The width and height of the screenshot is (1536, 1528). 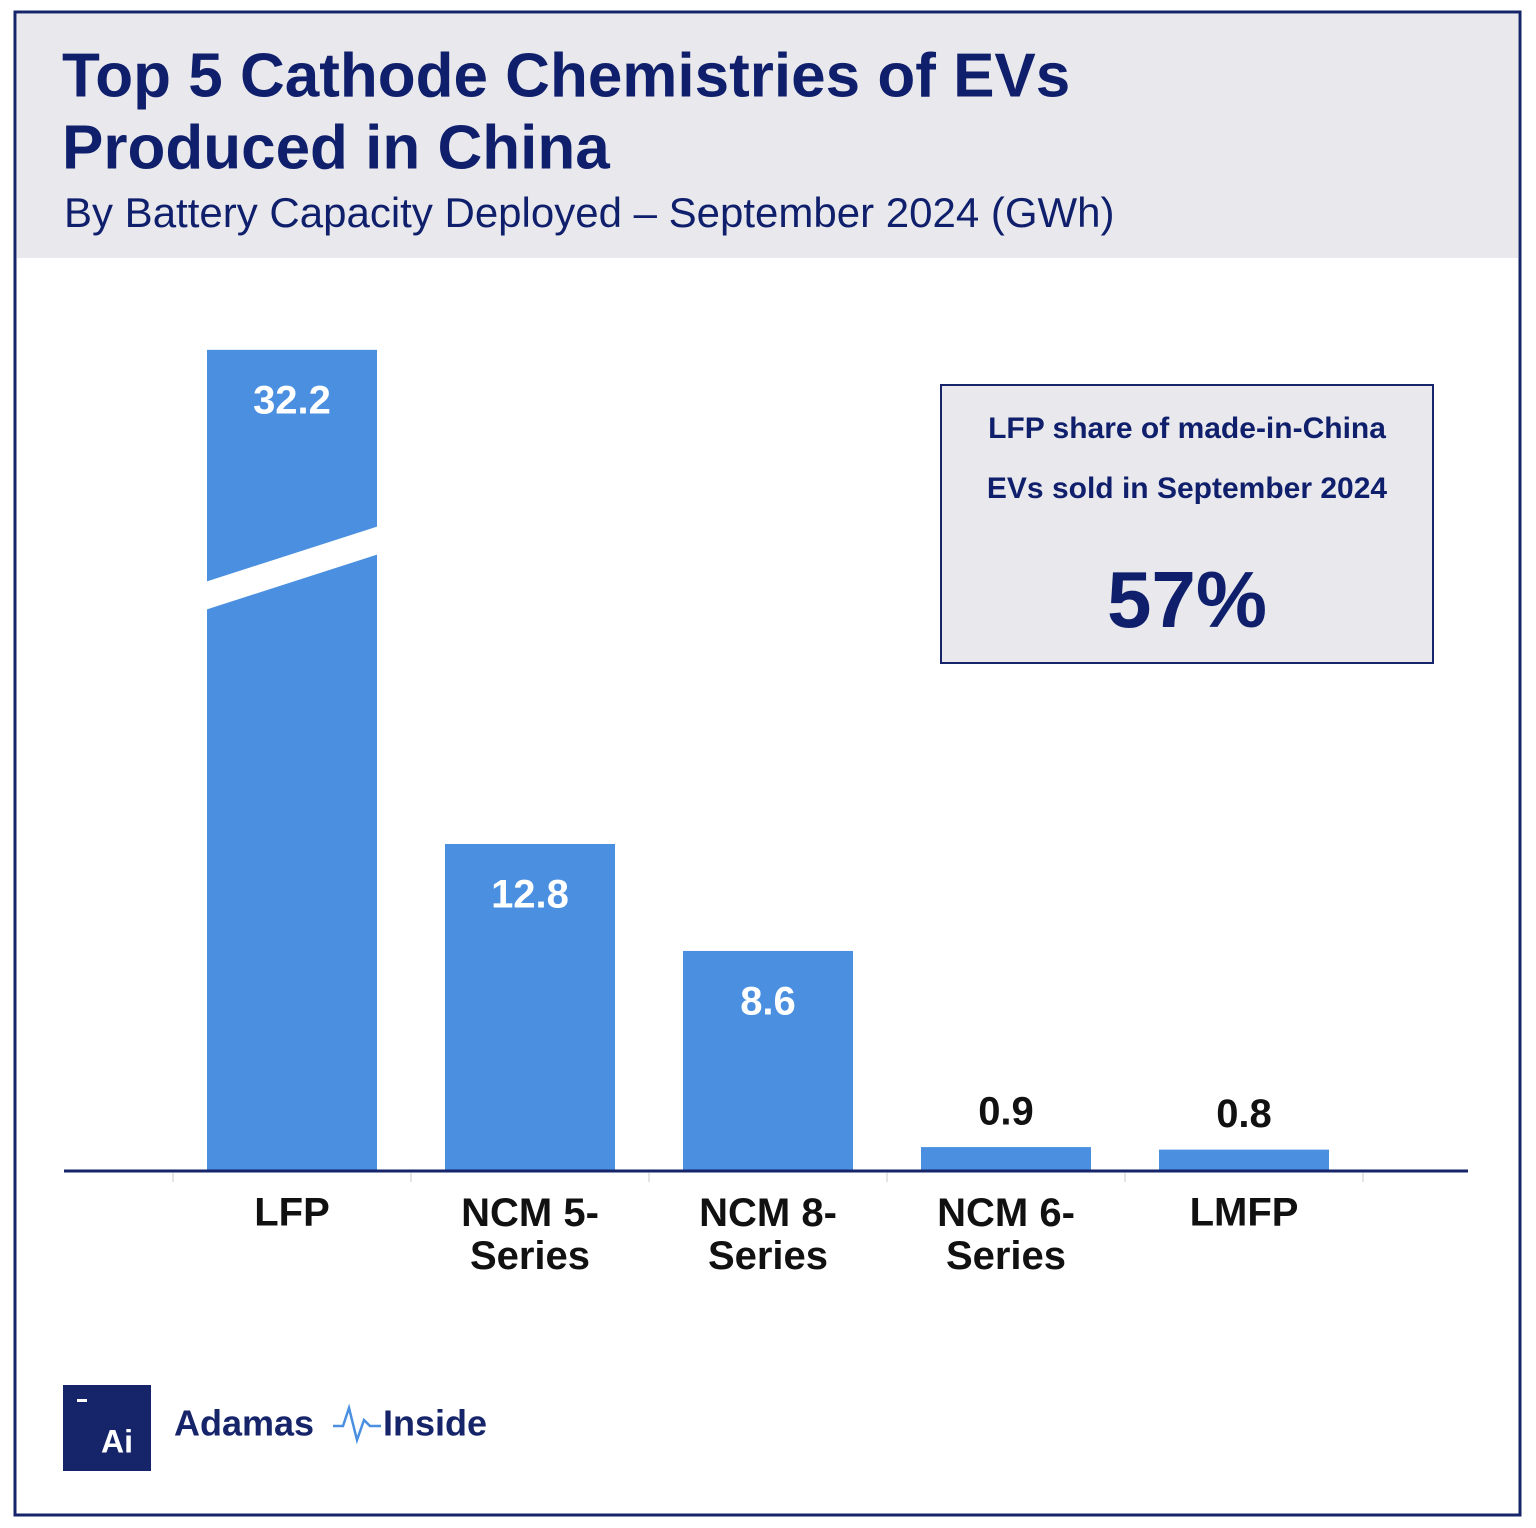 What do you see at coordinates (530, 1234) in the screenshot?
I see `x-tick-label: NCM 5-Series` at bounding box center [530, 1234].